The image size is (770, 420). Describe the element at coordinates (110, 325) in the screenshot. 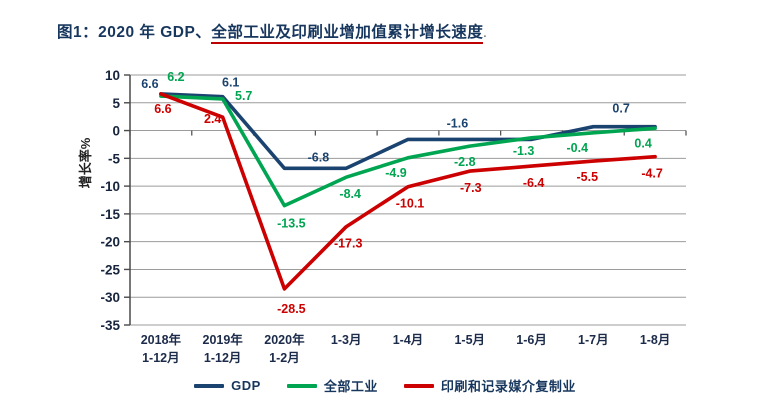

I see `y-tick-label: -35` at that location.